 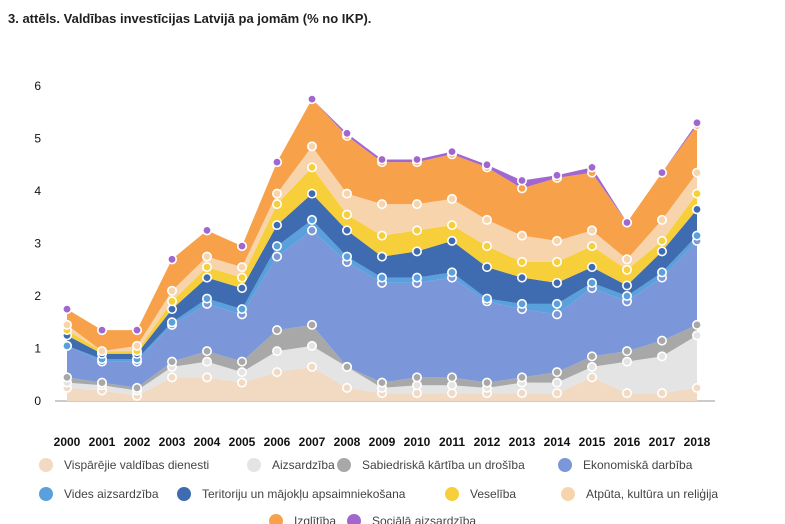 I want to click on x-tick-label: 2006, so click(x=277, y=442).